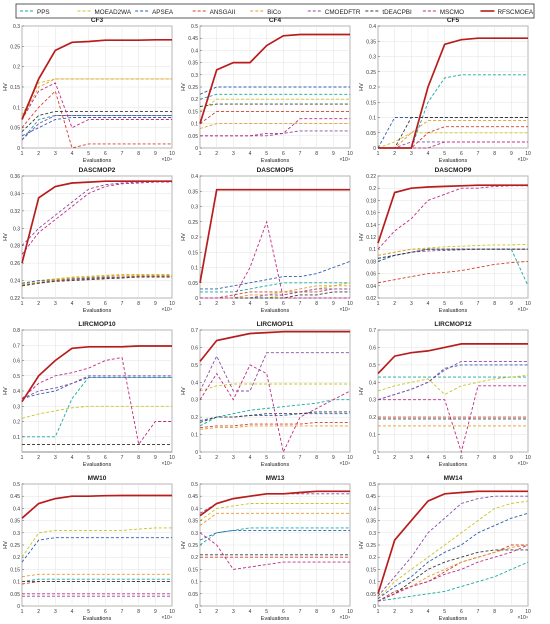 This screenshot has width=550, height=624. I want to click on x-tick-label: 1, so click(22, 154).